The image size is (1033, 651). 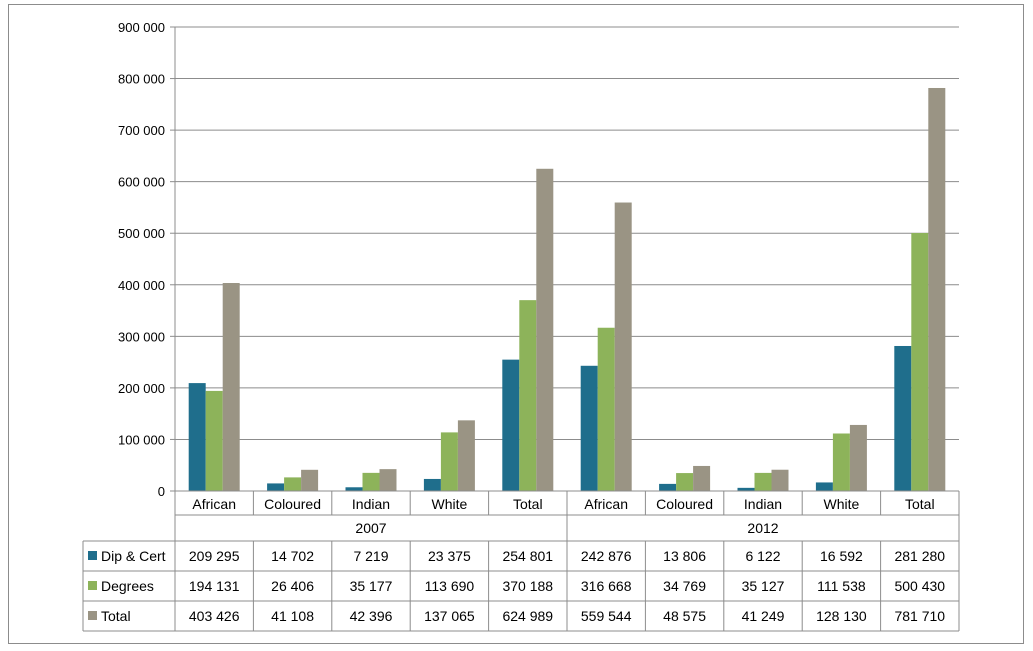 I want to click on data-label: 14 702, so click(x=292, y=556).